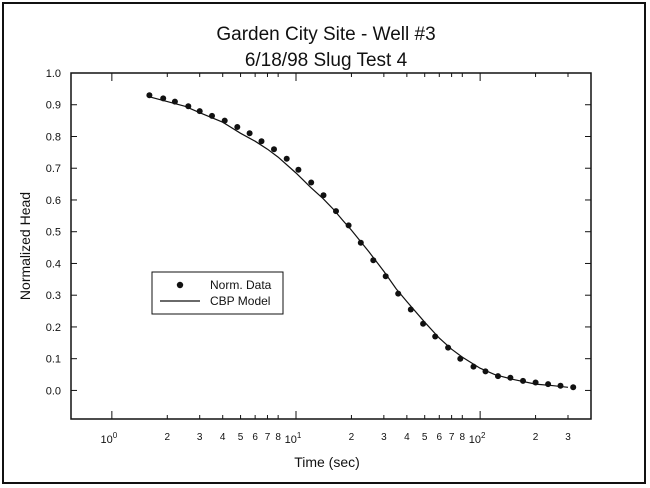 This screenshot has width=650, height=488. Describe the element at coordinates (53, 360) in the screenshot. I see `y-tick-label: 0.1` at that location.